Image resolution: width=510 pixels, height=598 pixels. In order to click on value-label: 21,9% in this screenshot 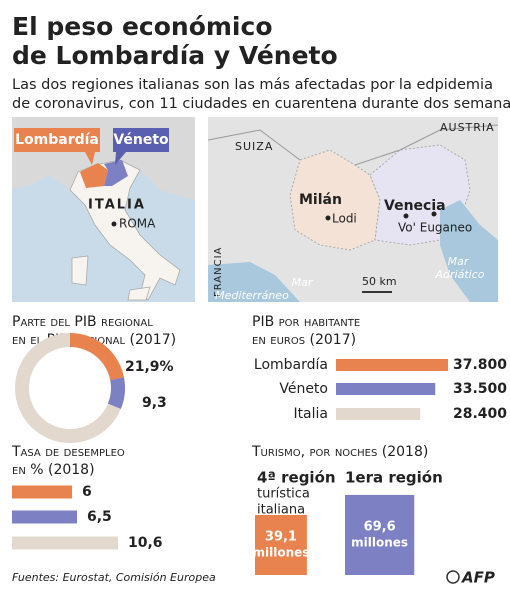, I will do `click(149, 367)`.